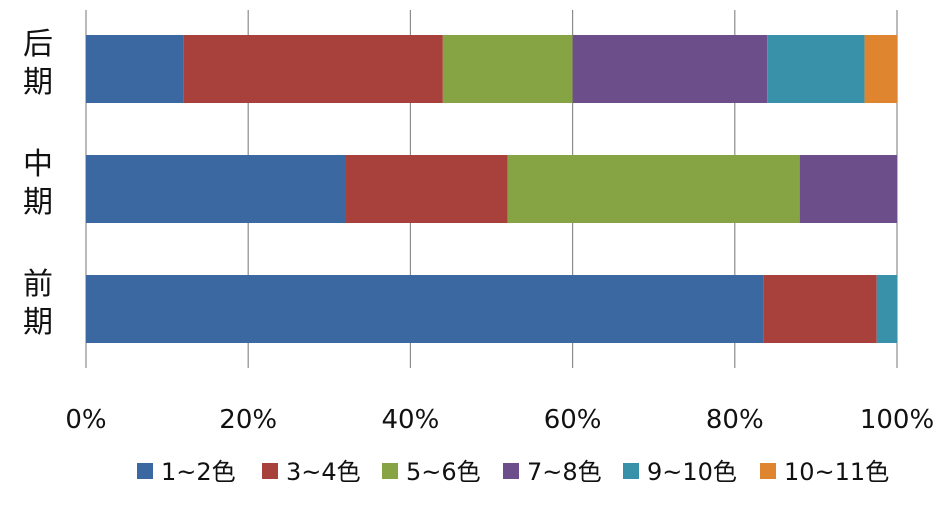 The image size is (945, 522). I want to click on x-tick-label: 20%, so click(248, 420).